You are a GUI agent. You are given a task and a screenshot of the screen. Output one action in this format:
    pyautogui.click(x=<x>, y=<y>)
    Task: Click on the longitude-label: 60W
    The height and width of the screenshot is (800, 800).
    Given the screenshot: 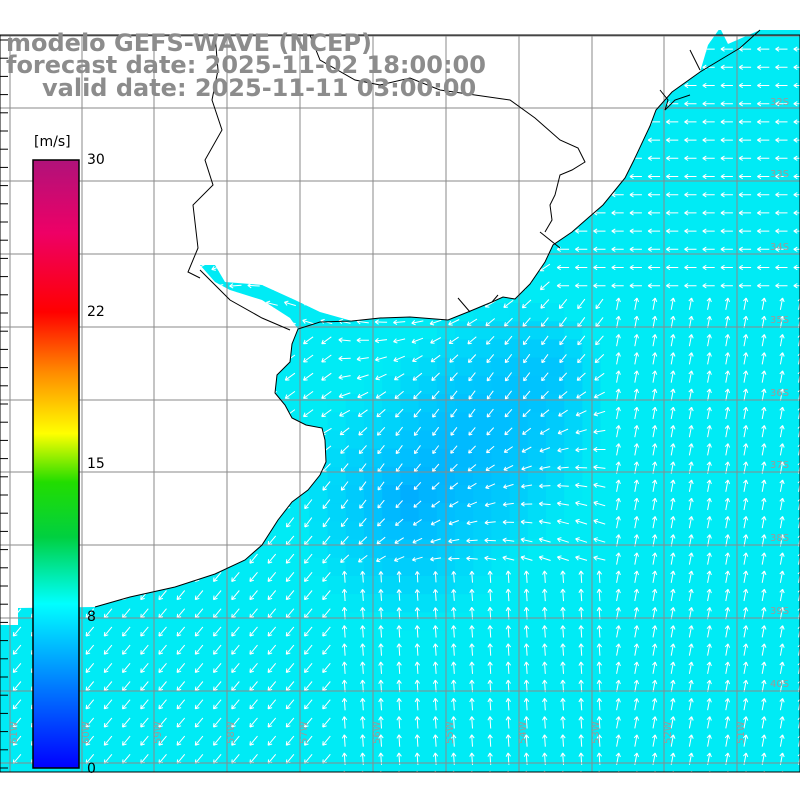 What is the action you would take?
    pyautogui.click(x=86, y=732)
    